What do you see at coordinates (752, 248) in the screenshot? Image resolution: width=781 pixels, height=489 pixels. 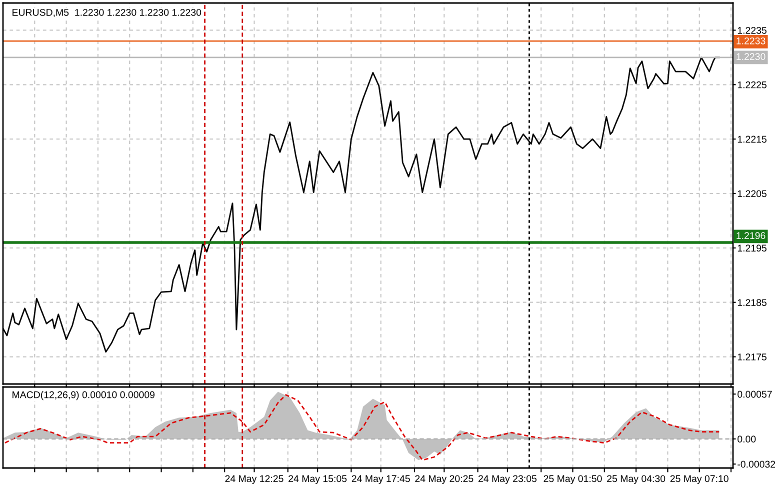 I see `y-tick-label: 1.2195` at bounding box center [752, 248].